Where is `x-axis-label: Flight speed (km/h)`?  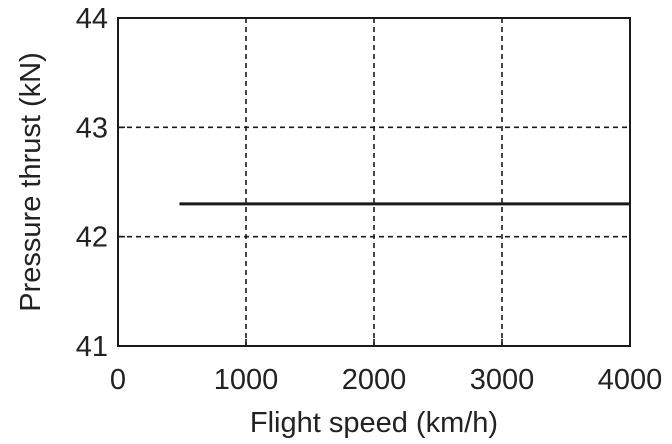 x-axis-label: Flight speed (km/h) is located at coordinates (374, 423).